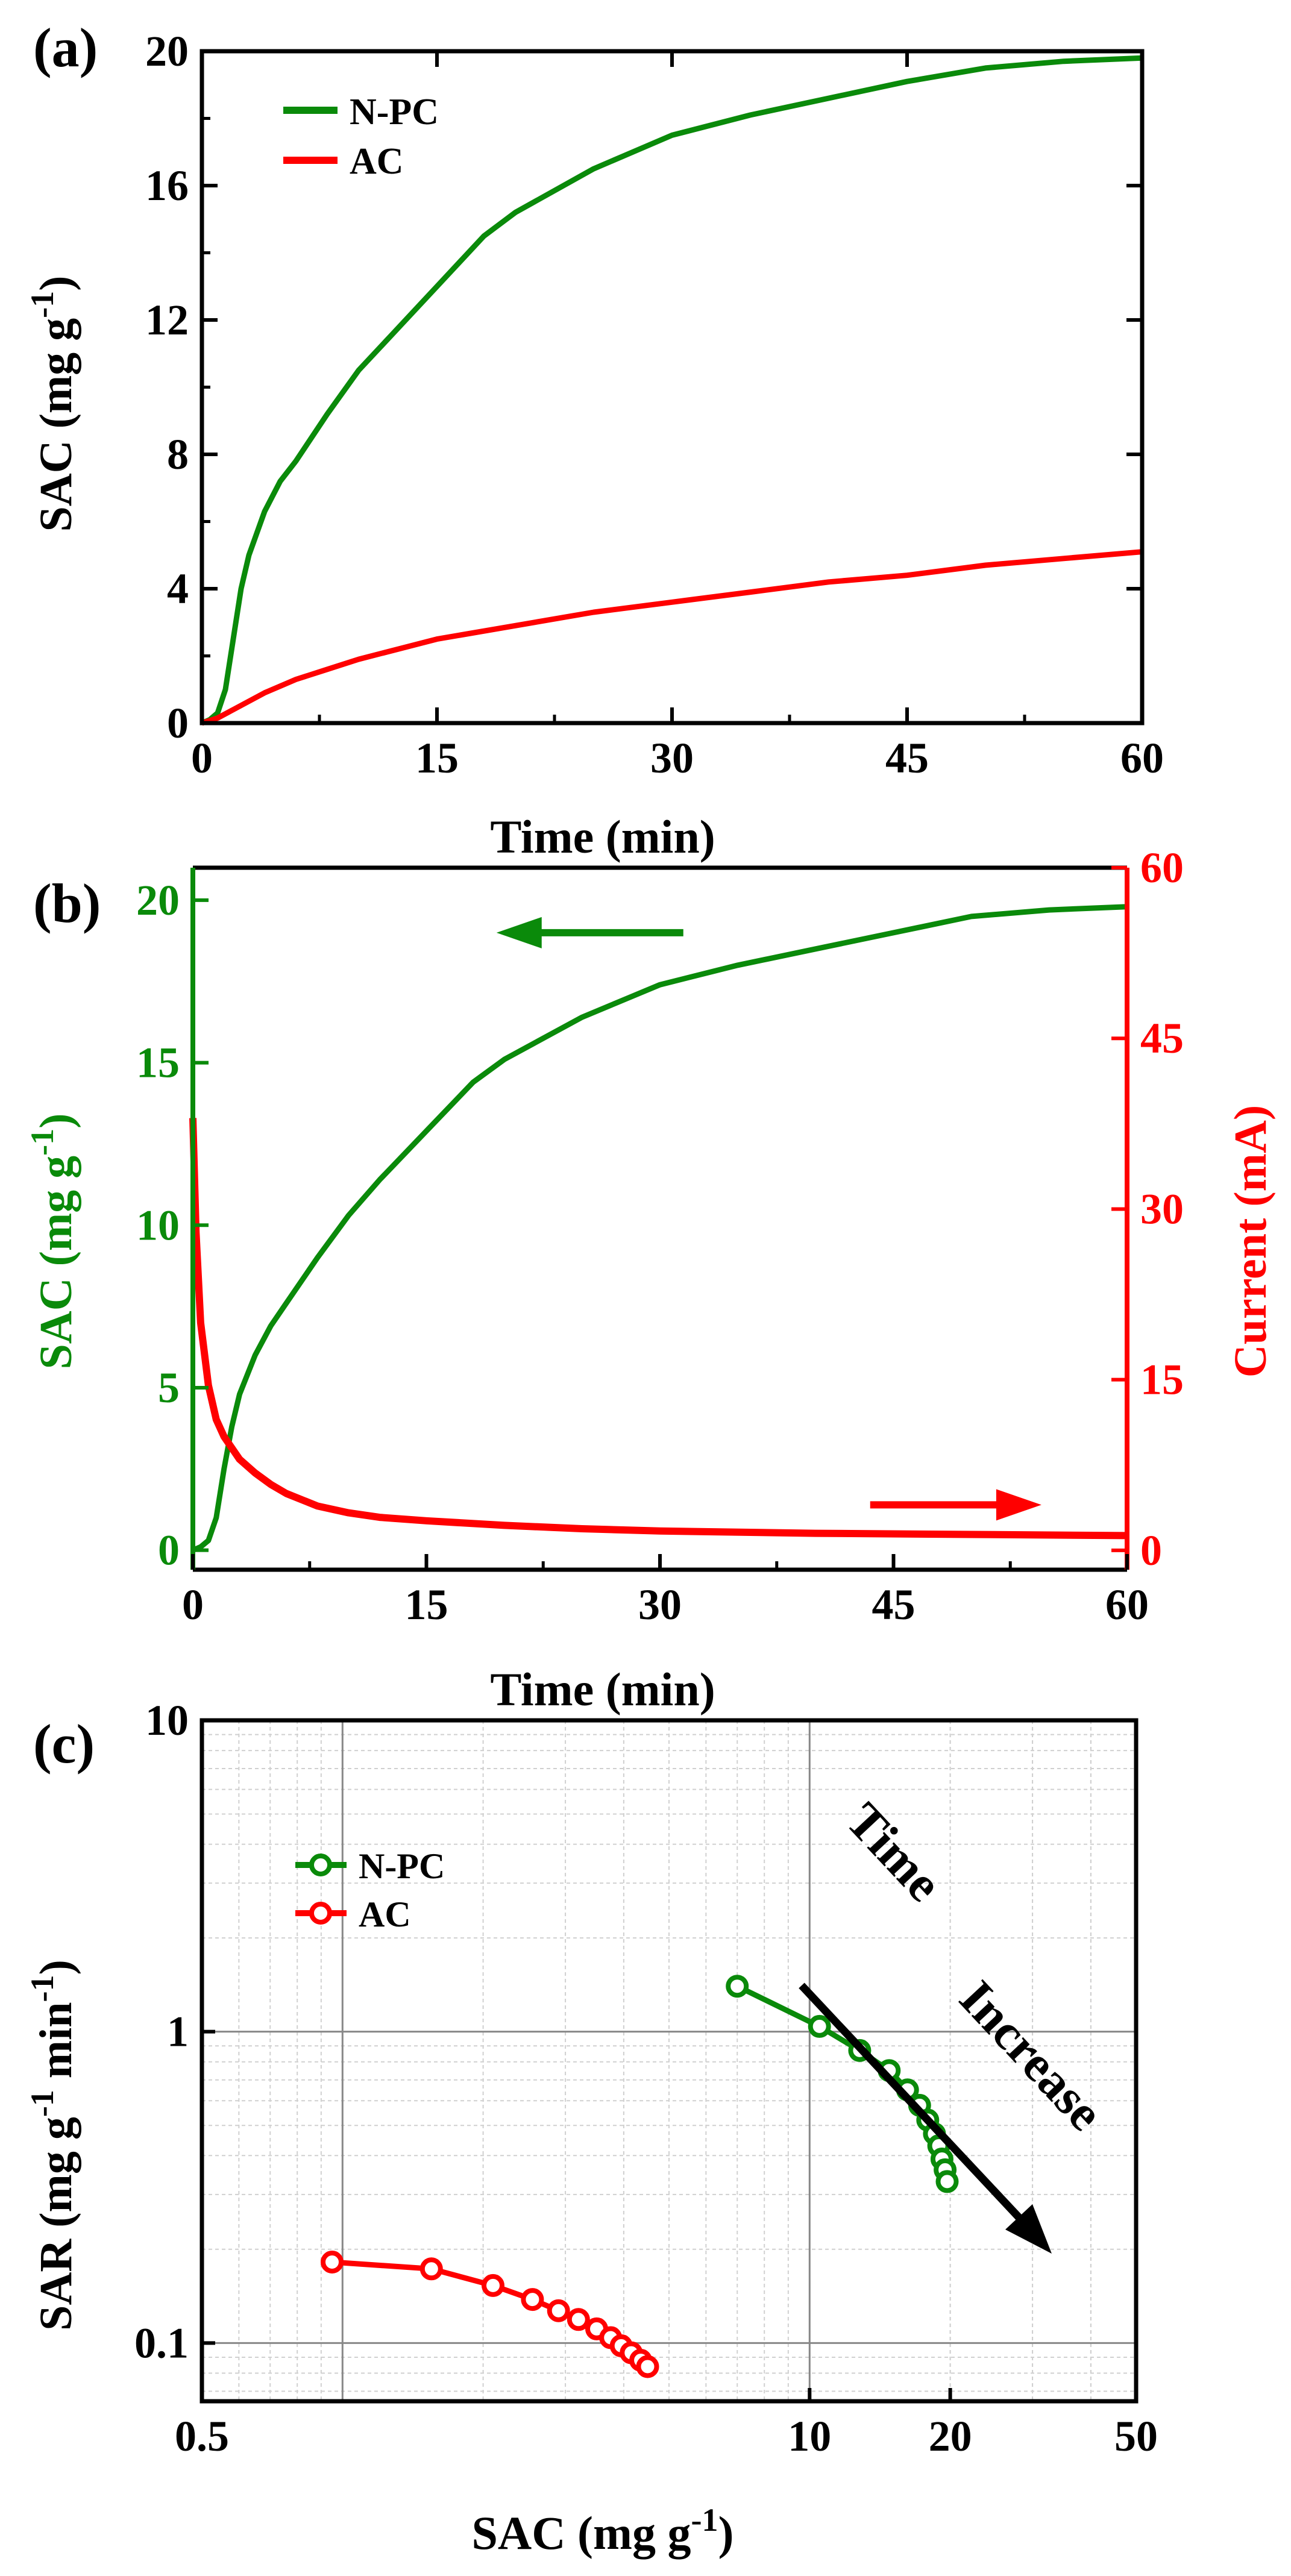  Describe the element at coordinates (56, 283) in the screenshot. I see `panel-a-y-label-end: )` at that location.